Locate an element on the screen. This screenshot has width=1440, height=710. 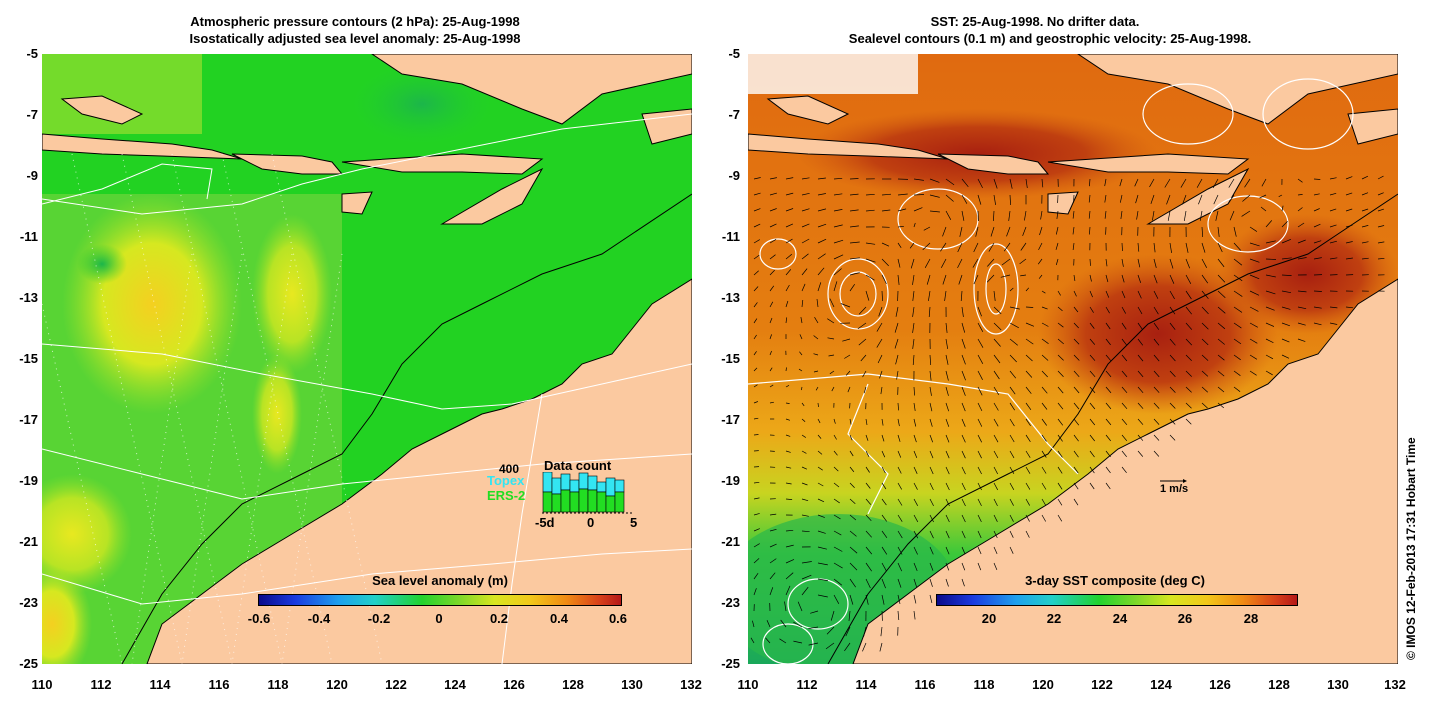
y-tick: -11 is located at coordinates (28, 236).